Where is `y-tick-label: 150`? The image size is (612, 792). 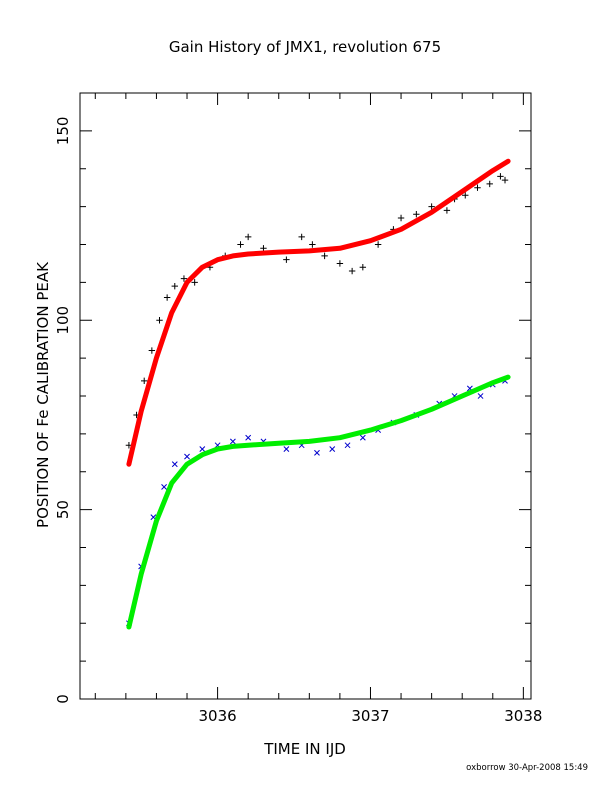
y-tick-label: 150 is located at coordinates (63, 131).